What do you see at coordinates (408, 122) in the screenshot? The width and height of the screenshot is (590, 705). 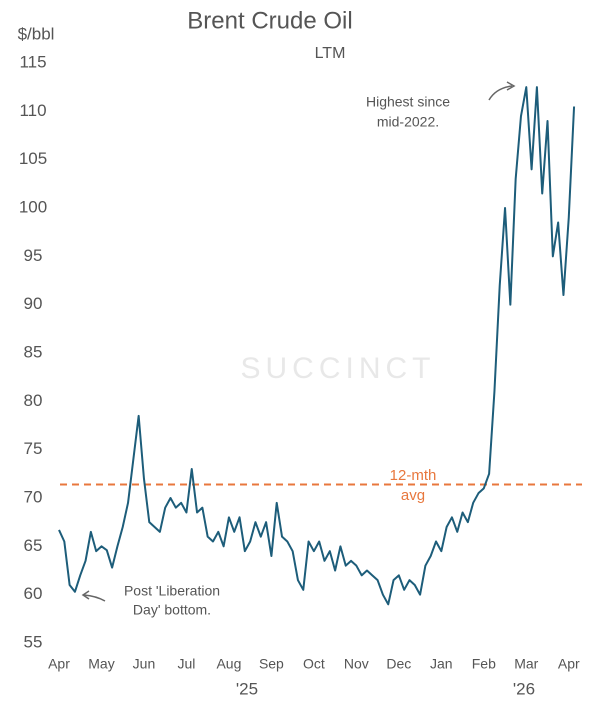 I see `annotation: mid-2022.` at bounding box center [408, 122].